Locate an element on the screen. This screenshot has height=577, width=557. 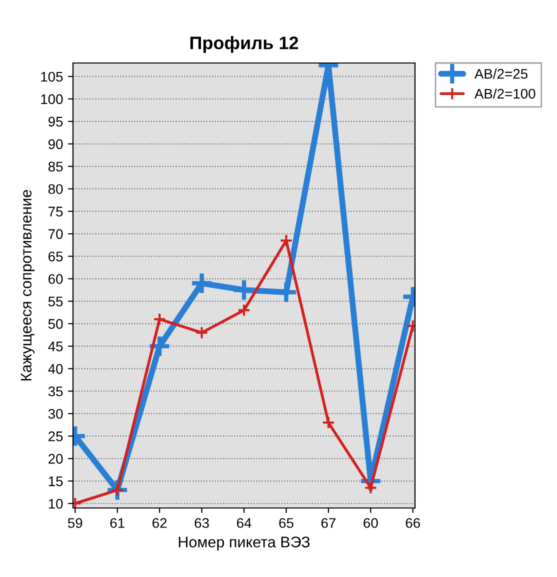
x-tick-label: 61 is located at coordinates (117, 523).